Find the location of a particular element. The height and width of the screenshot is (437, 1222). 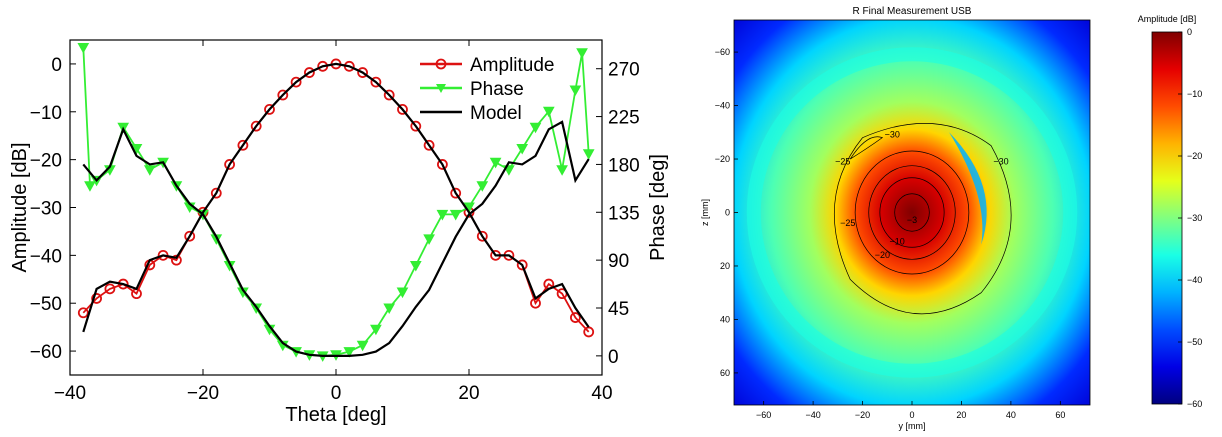

y-tick-label: −40 is located at coordinates (46, 256).